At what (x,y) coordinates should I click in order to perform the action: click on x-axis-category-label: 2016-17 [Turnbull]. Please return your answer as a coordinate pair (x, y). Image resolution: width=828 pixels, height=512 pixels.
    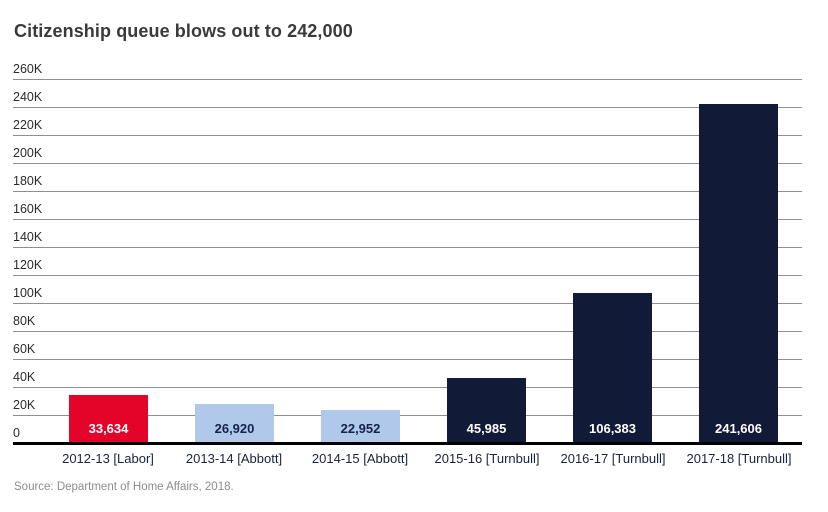
    Looking at the image, I should click on (613, 458).